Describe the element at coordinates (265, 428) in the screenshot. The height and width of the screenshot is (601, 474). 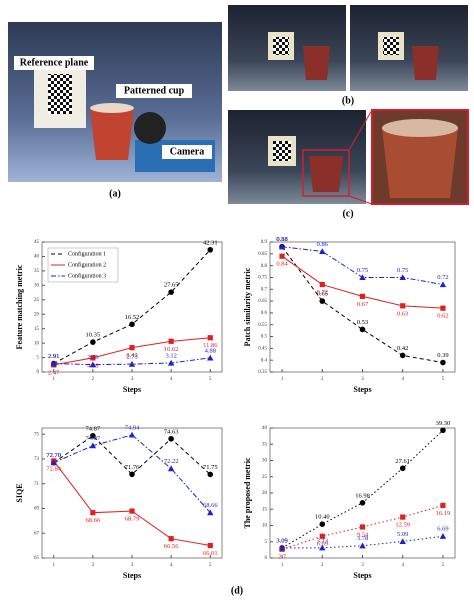
I see `y-tick-label: 40` at that location.